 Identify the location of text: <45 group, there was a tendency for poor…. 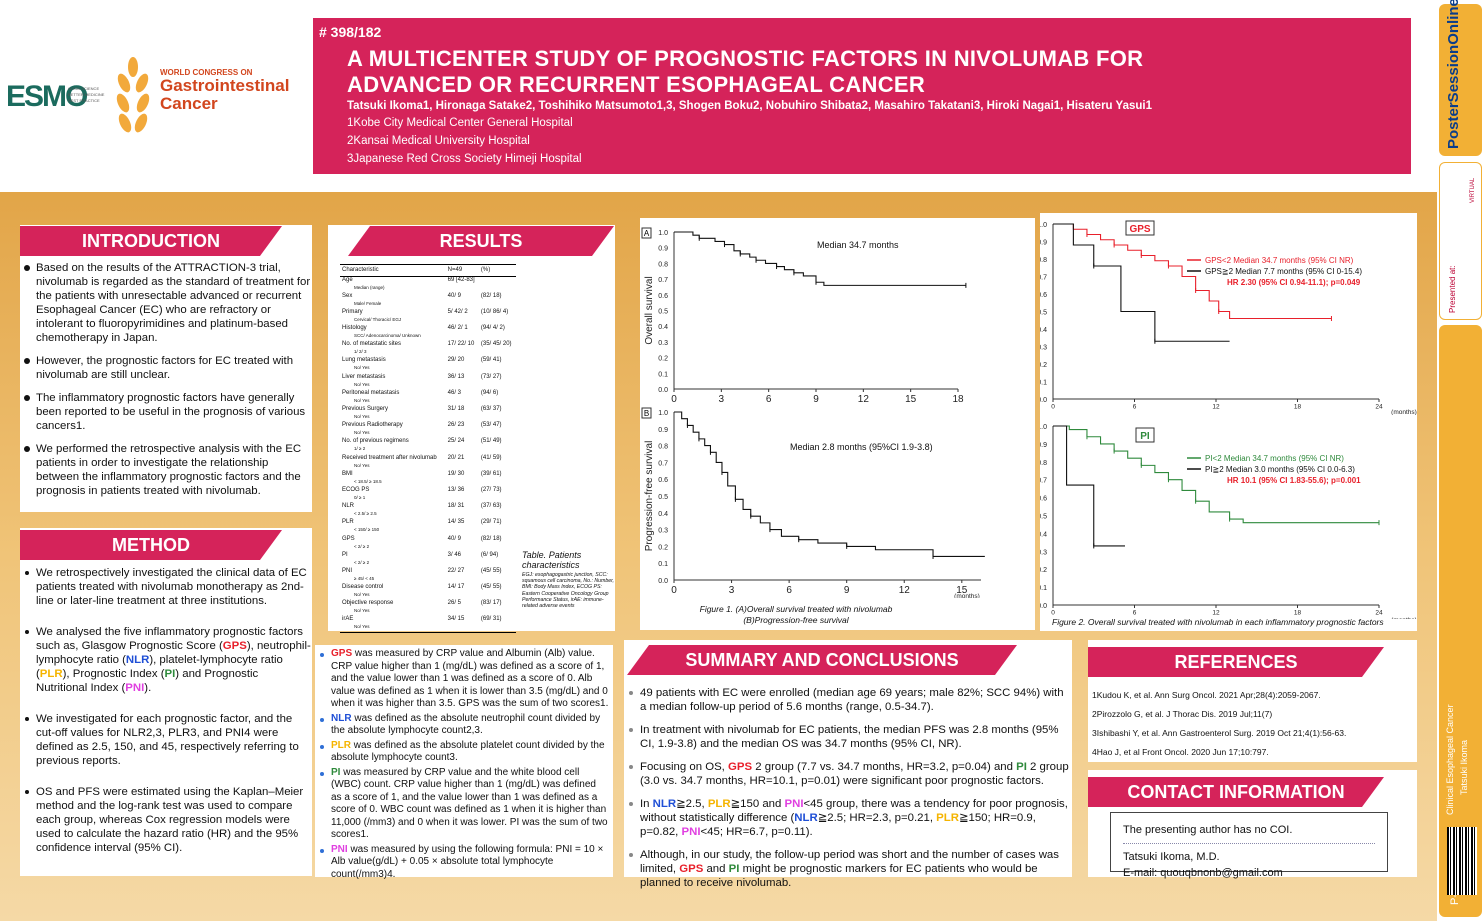
(854, 811).